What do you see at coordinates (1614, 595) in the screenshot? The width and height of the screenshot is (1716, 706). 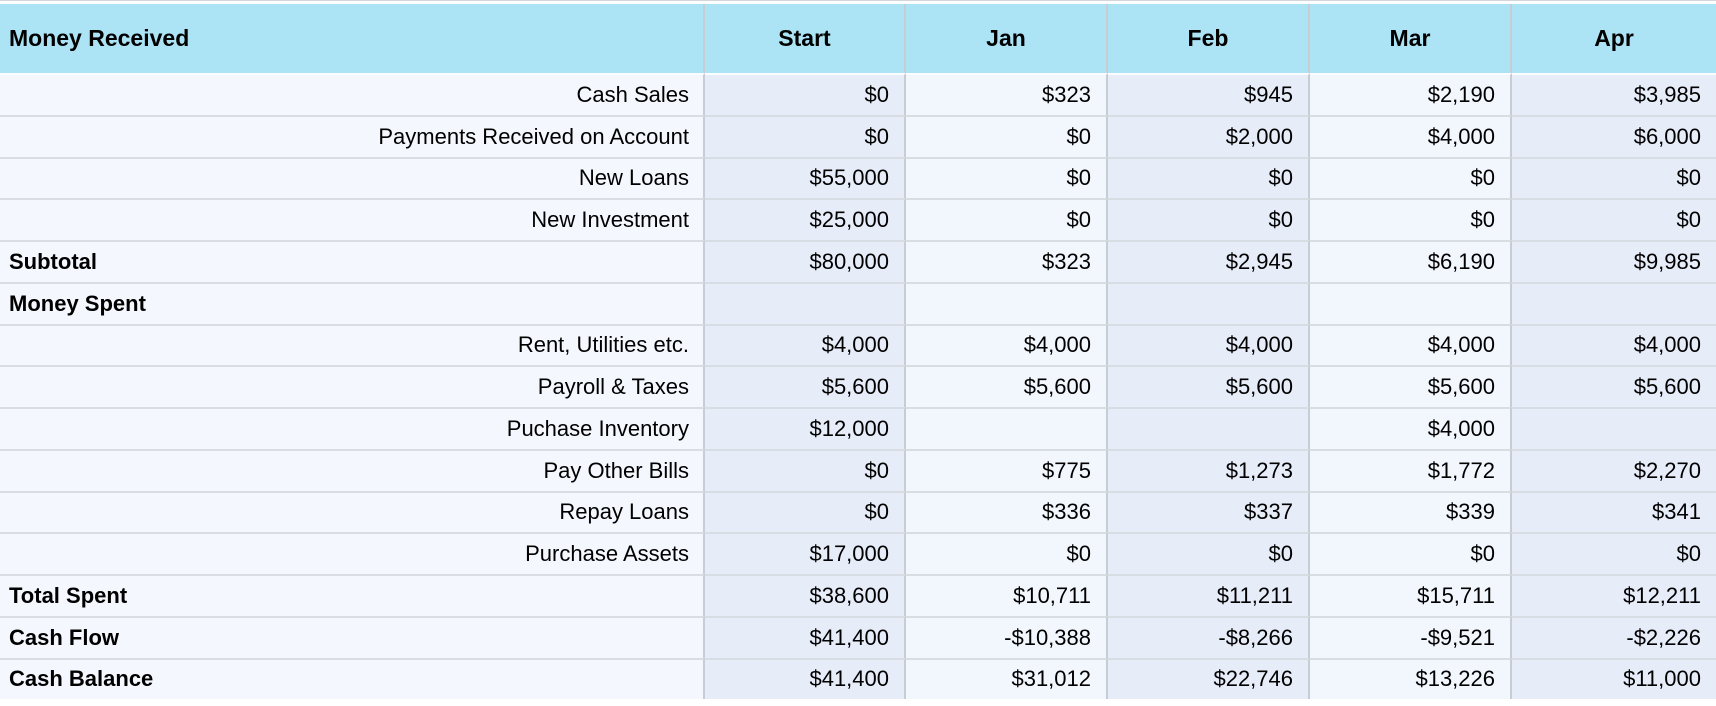 I see `value-cell: $12,211` at bounding box center [1614, 595].